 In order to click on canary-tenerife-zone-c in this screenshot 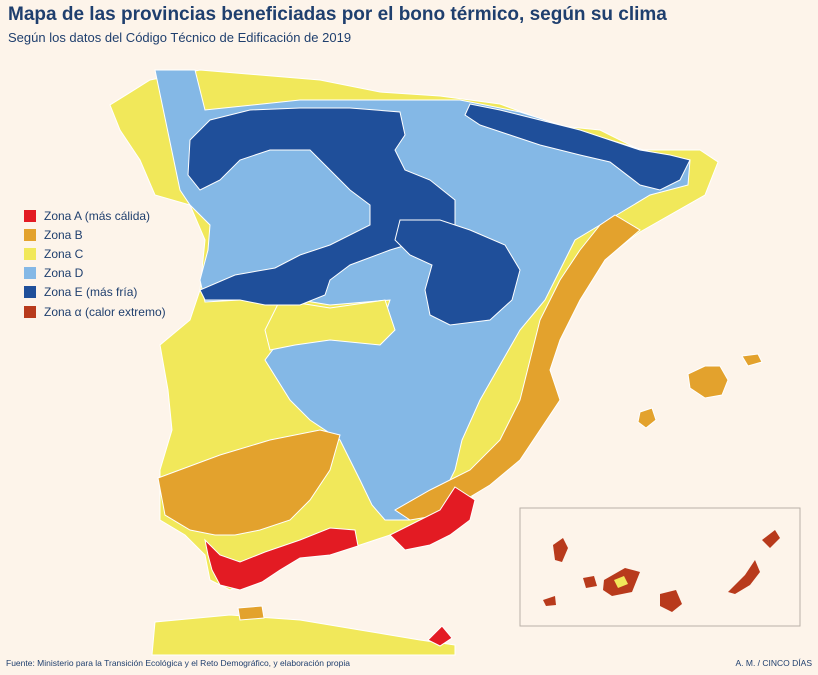, I will do `click(621, 582)`.